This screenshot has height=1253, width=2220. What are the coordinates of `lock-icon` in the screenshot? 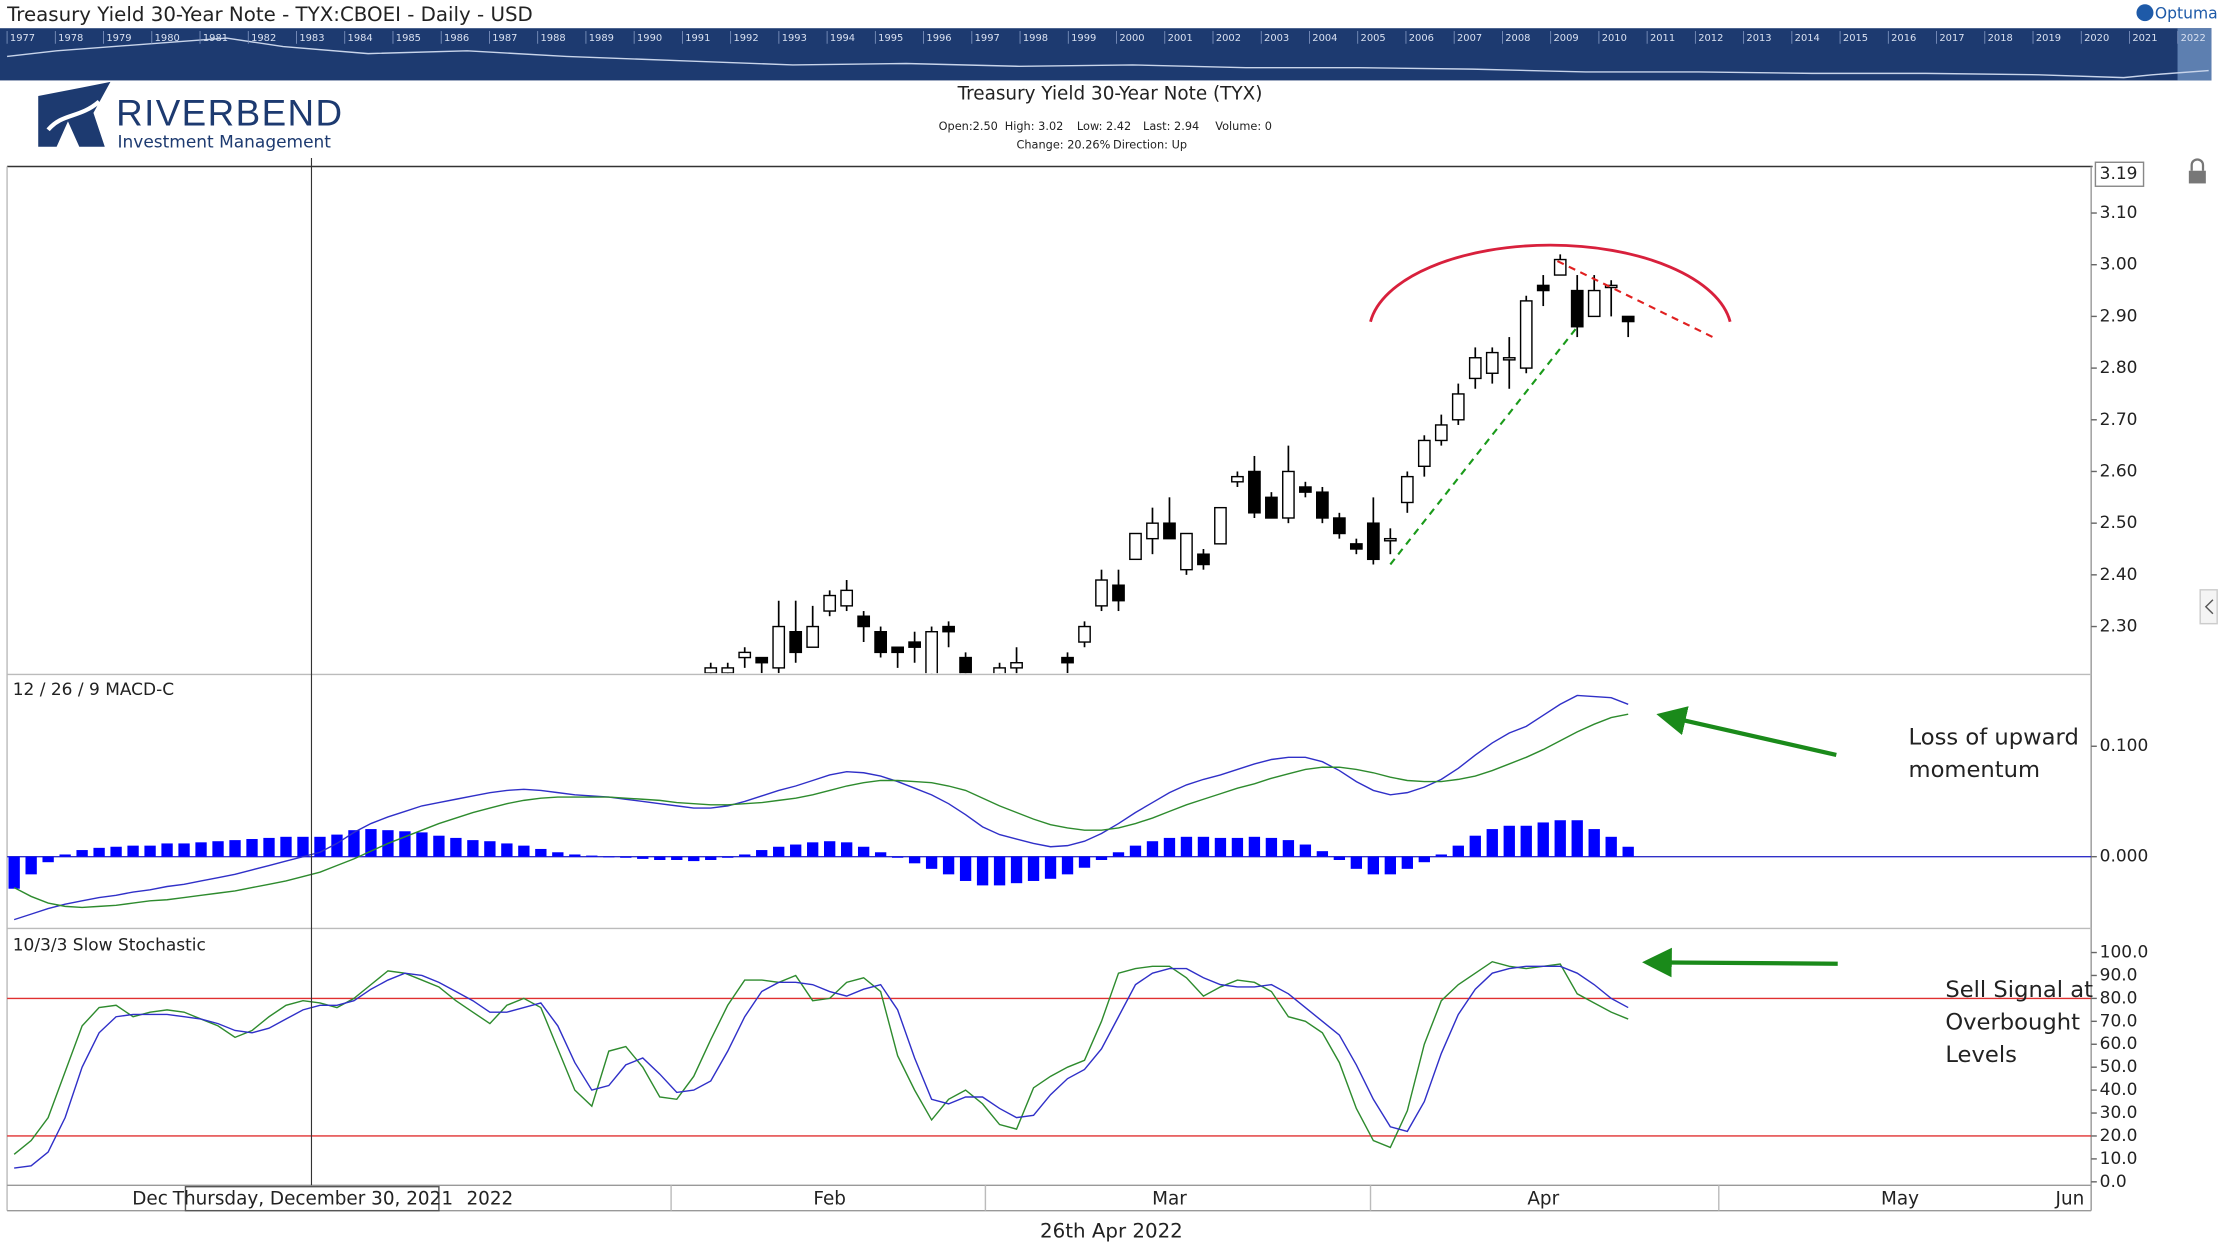 It's located at (2197, 171).